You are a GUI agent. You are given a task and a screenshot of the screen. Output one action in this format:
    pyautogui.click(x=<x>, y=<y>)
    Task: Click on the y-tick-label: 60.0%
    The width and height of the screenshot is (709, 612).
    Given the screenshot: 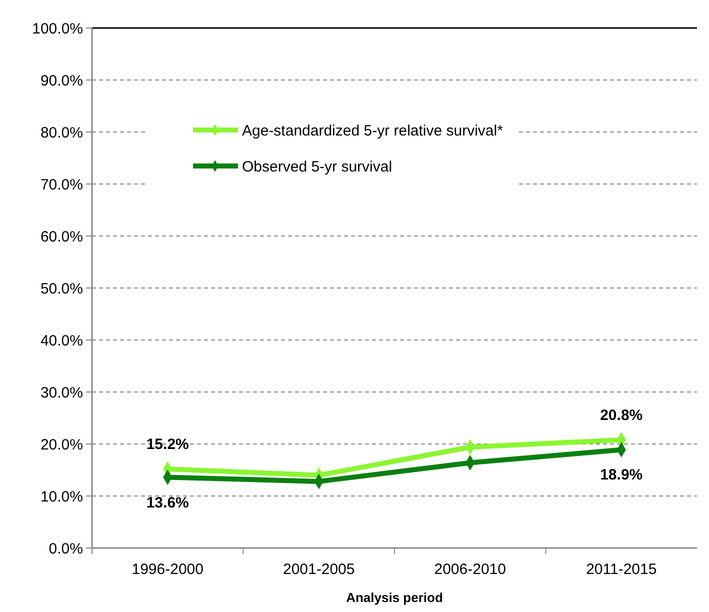 What is the action you would take?
    pyautogui.click(x=61, y=237)
    